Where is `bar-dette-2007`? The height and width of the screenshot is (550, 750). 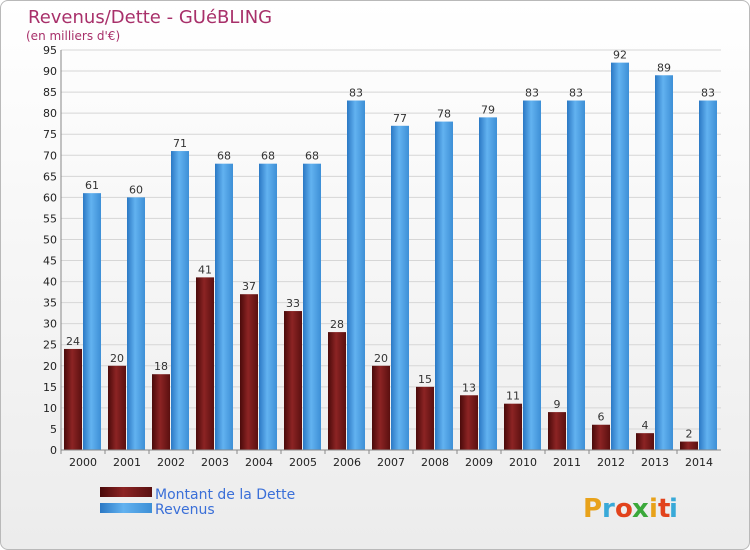 bar-dette-2007 is located at coordinates (381, 407).